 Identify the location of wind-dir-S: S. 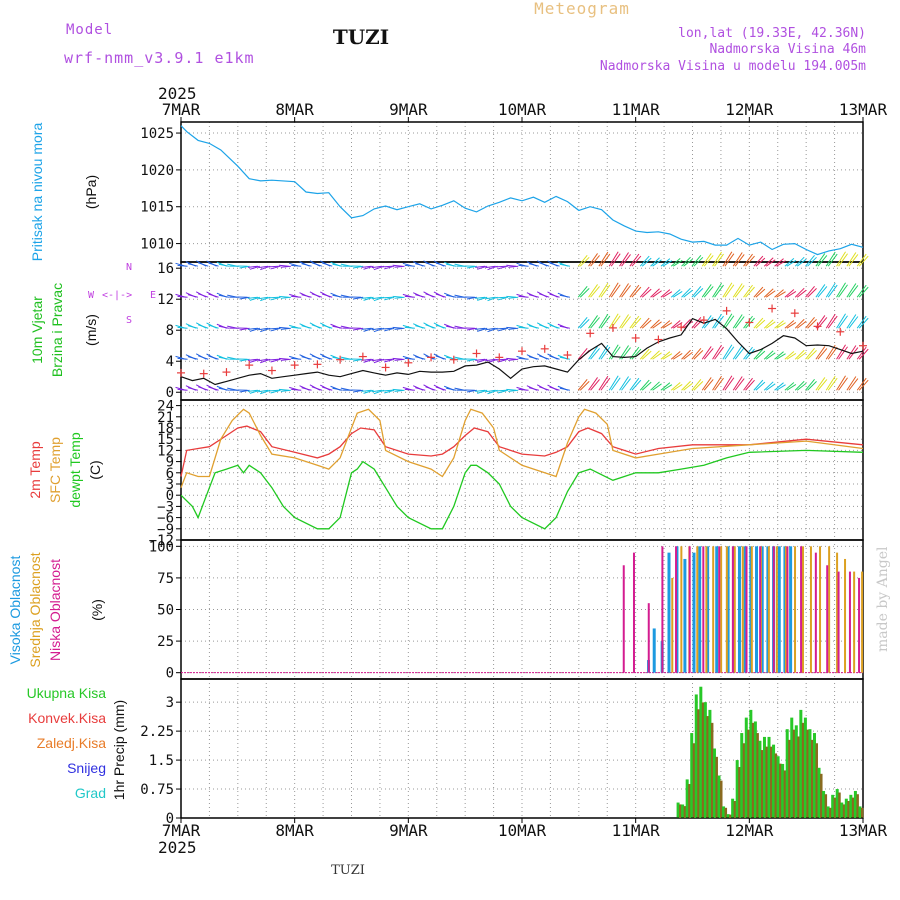
(129, 320).